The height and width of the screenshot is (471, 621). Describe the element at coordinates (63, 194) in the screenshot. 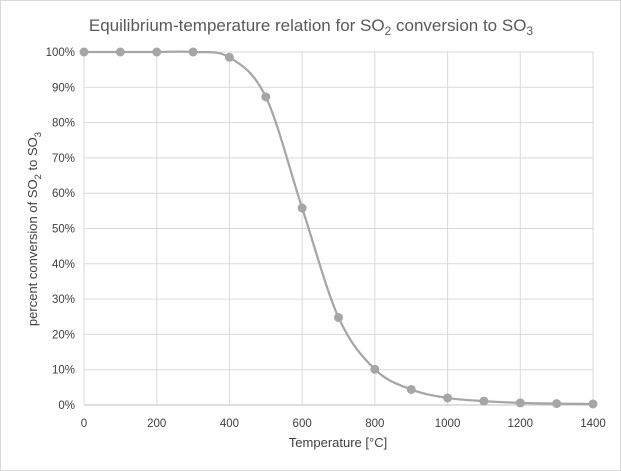

I see `y-tick-label: 60%` at that location.